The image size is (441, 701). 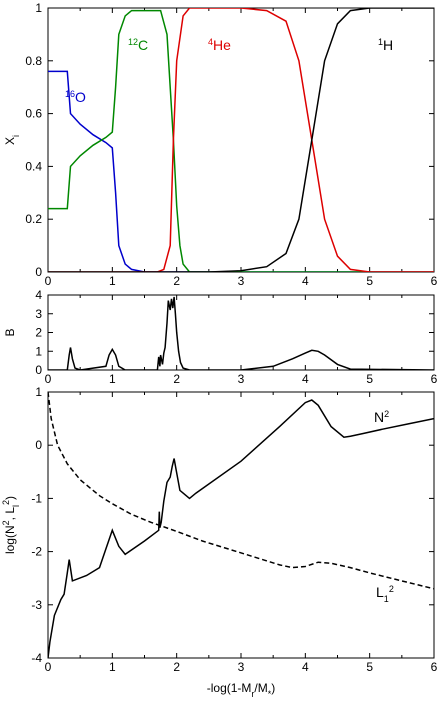 I want to click on series-label: 16O, so click(x=75, y=97).